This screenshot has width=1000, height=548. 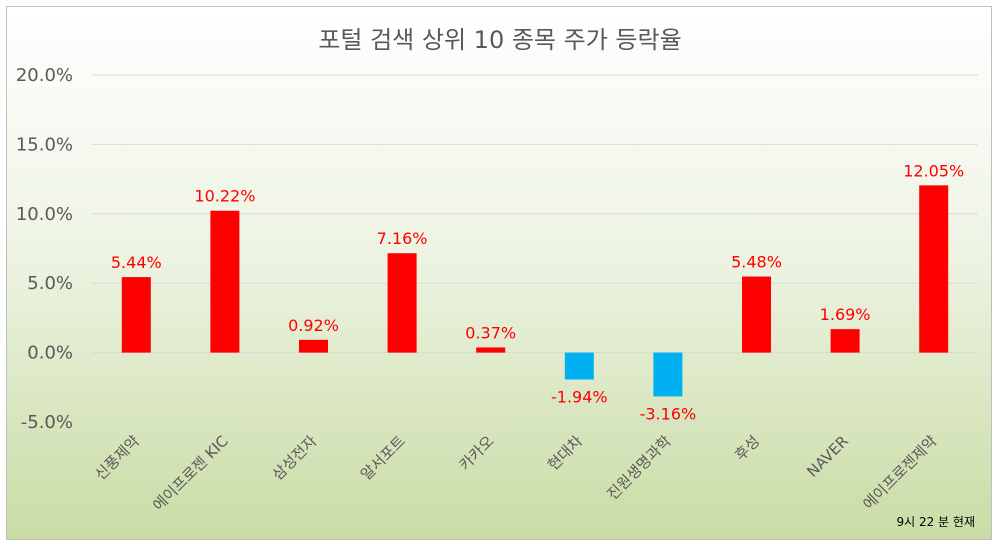 What do you see at coordinates (845, 314) in the screenshot?
I see `data-label: 1.69%` at bounding box center [845, 314].